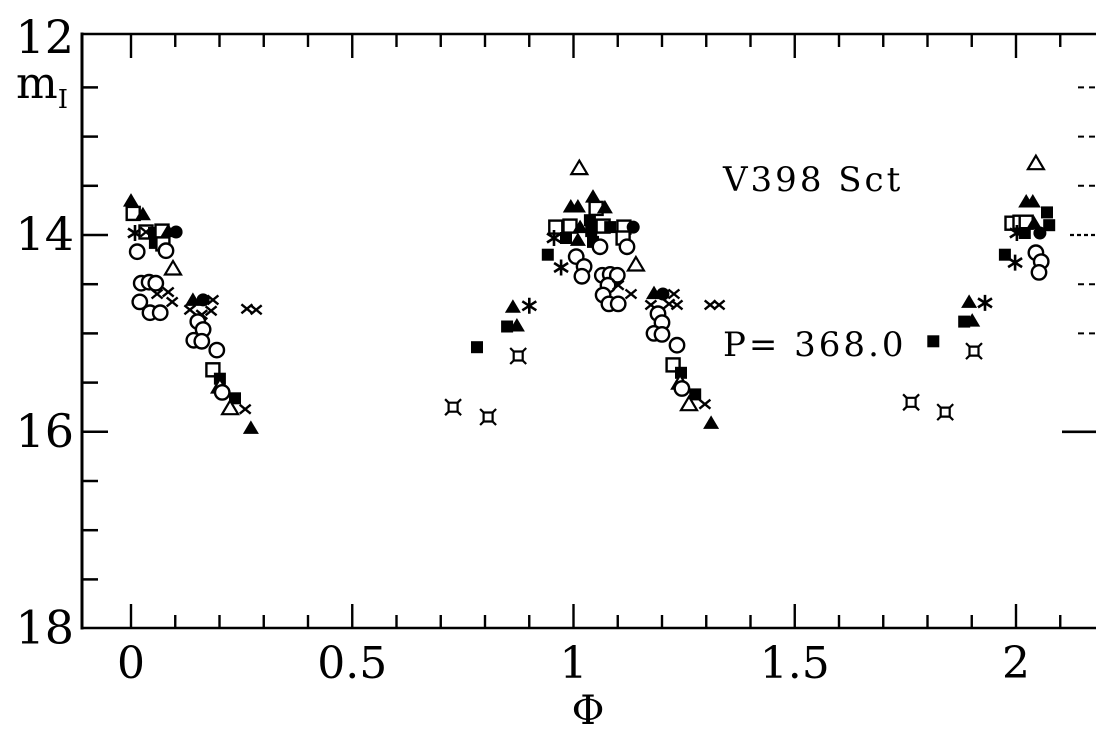 This screenshot has height=732, width=1096. What do you see at coordinates (44, 431) in the screenshot?
I see `y-tick-label: 16` at bounding box center [44, 431].